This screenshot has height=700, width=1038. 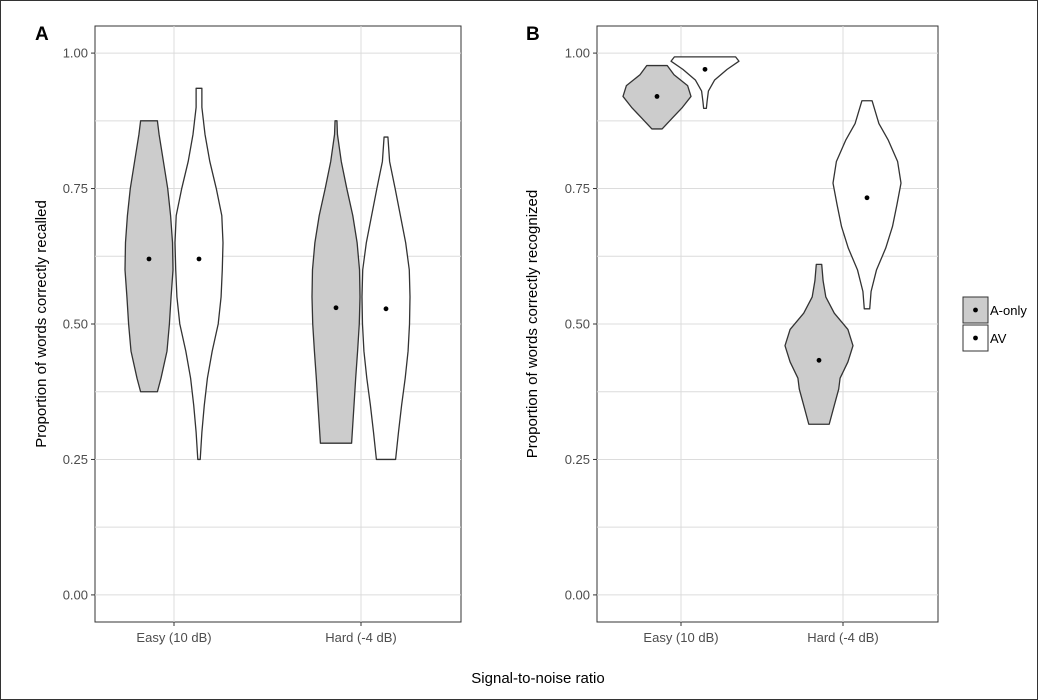 What do you see at coordinates (577, 459) in the screenshot?
I see `panel-b-y-tick-label: 0.25` at bounding box center [577, 459].